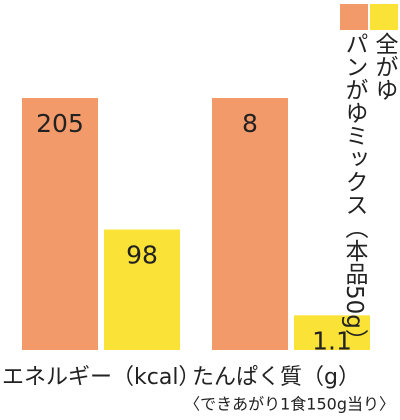 The width and height of the screenshot is (400, 420). Describe the element at coordinates (289, 404) in the screenshot. I see `note: 〈できあがり1食150g当り〉` at that location.